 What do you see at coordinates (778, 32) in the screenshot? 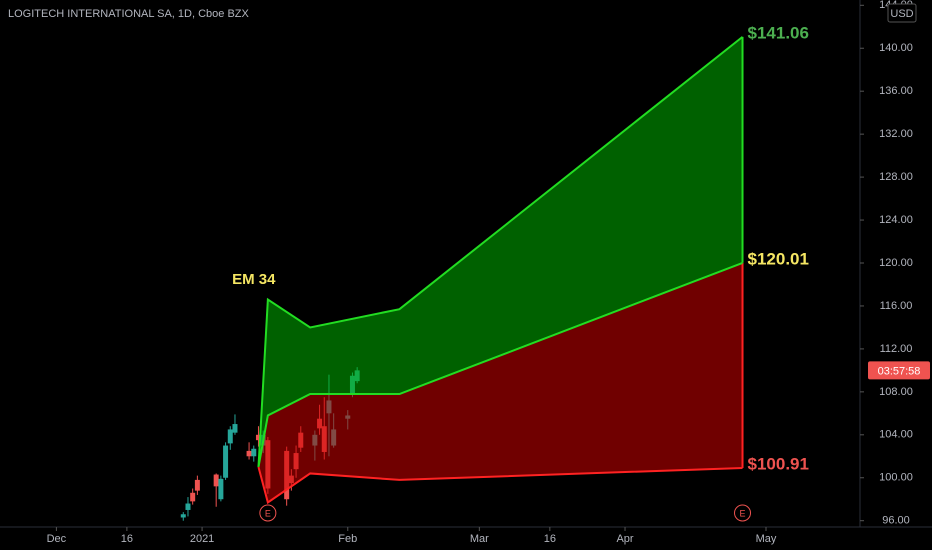
I see `band-value-label: $141.06` at bounding box center [778, 32].